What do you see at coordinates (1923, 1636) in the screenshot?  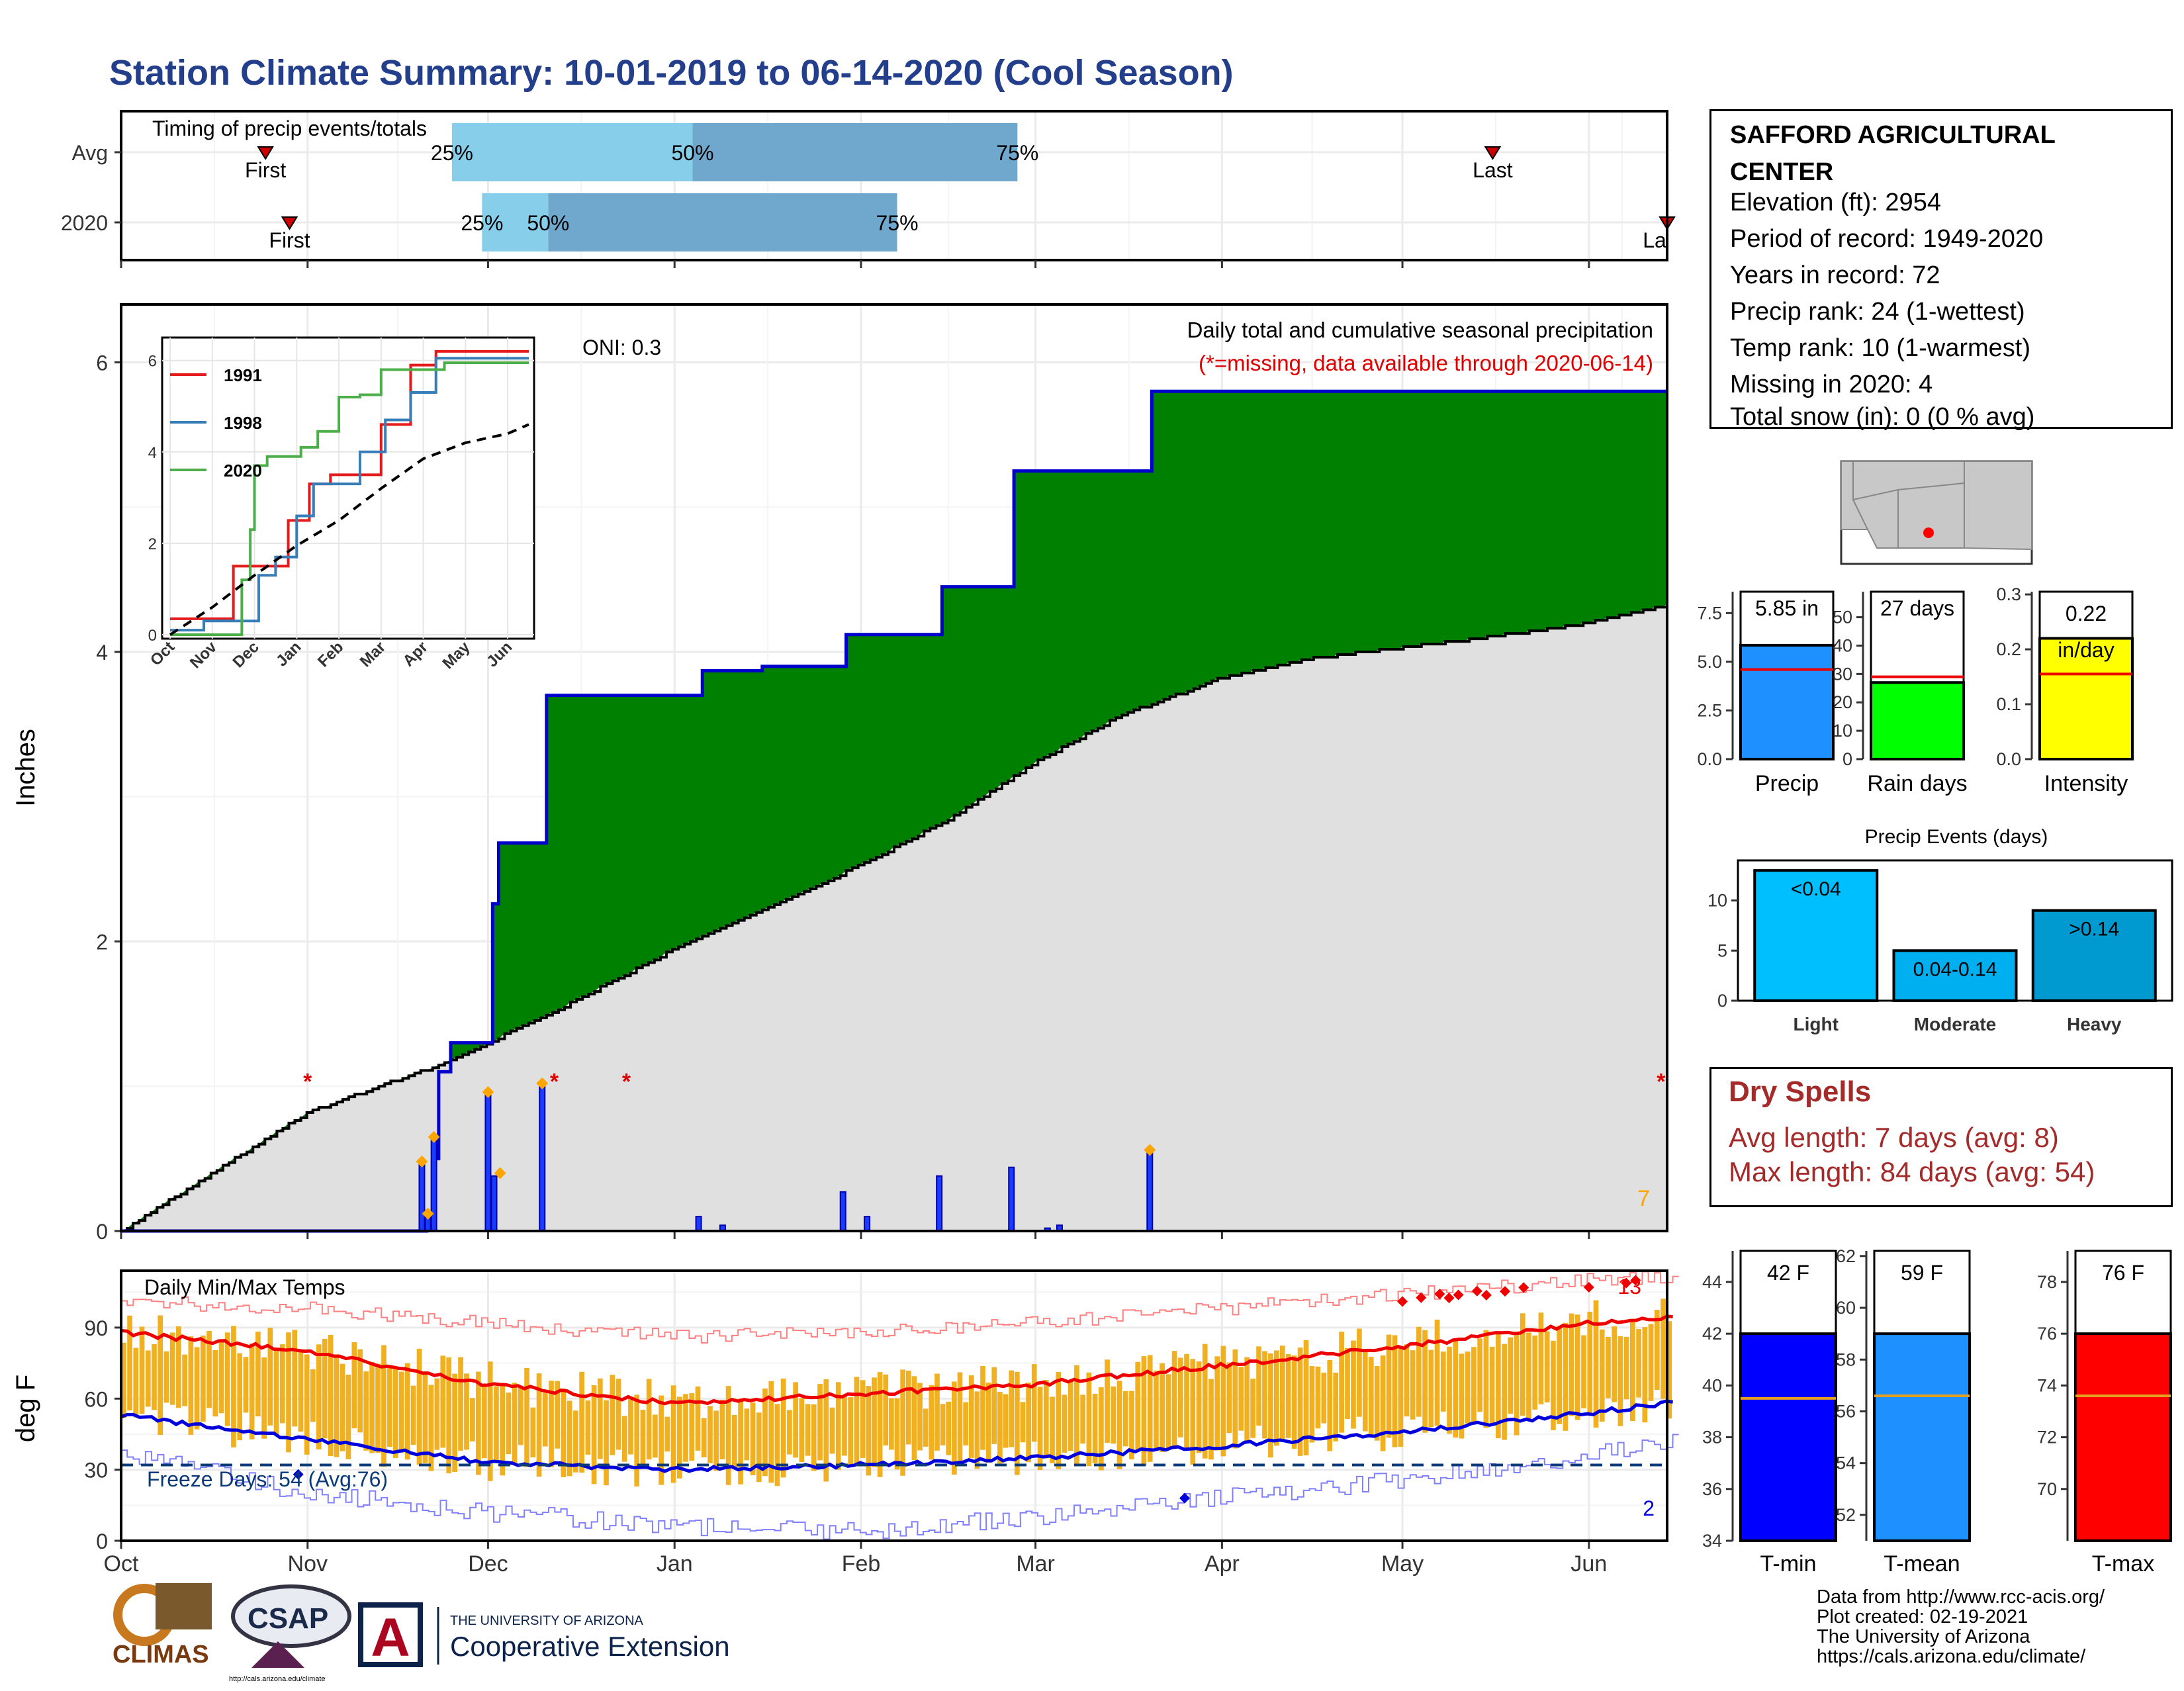 I see `credit-university: The University of Arizona` at bounding box center [1923, 1636].